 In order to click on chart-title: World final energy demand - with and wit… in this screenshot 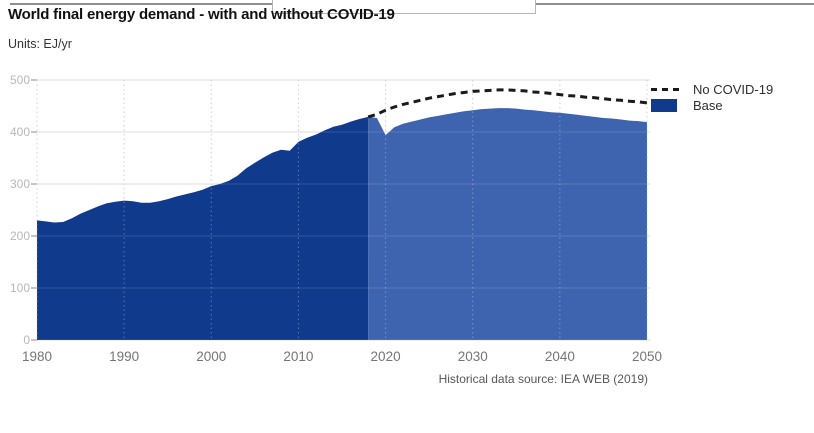, I will do `click(201, 14)`.